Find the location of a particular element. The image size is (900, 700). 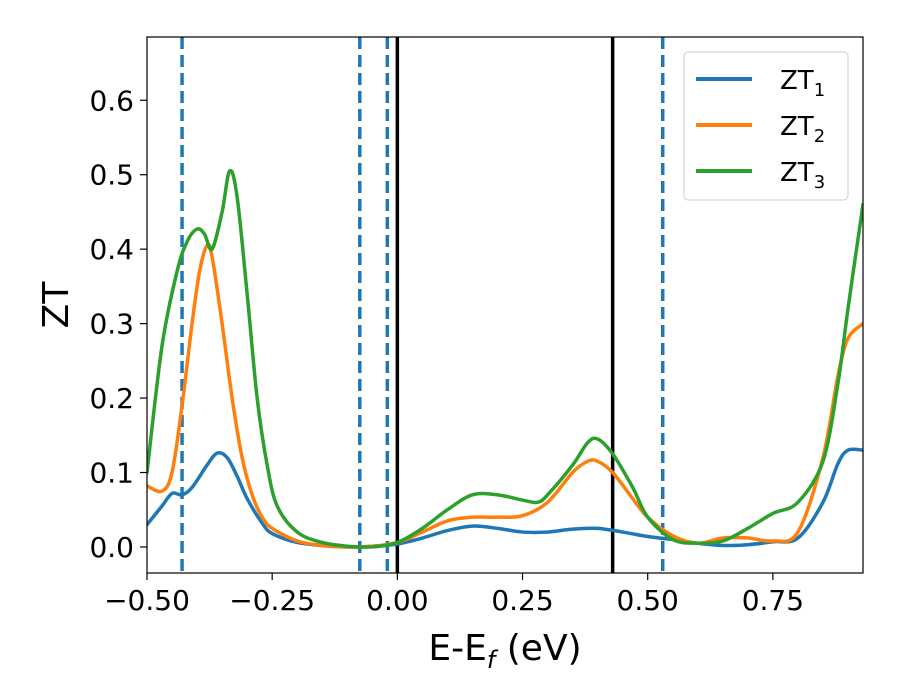

x-tick-label: −0.50 is located at coordinates (147, 600).